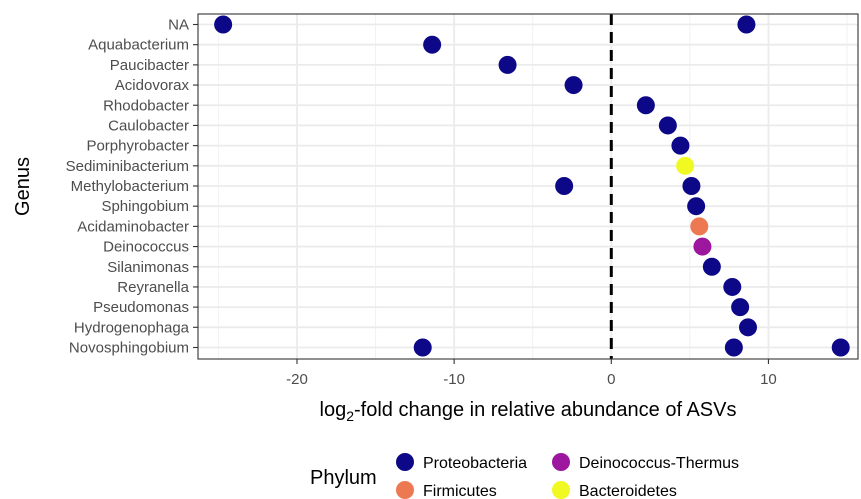 The image size is (861, 499). I want to click on y-axis-title: Genus, so click(23, 186).